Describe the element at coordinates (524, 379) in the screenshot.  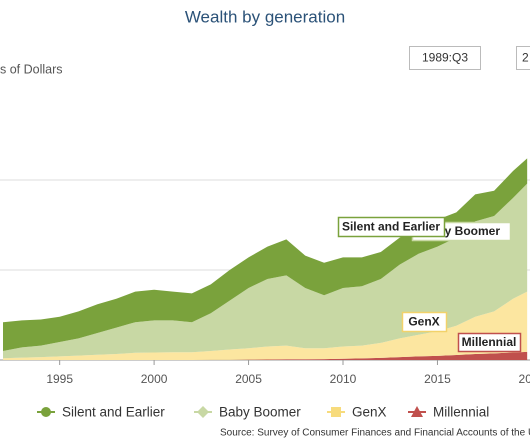
I see `x-tick-label: 2020` at that location.